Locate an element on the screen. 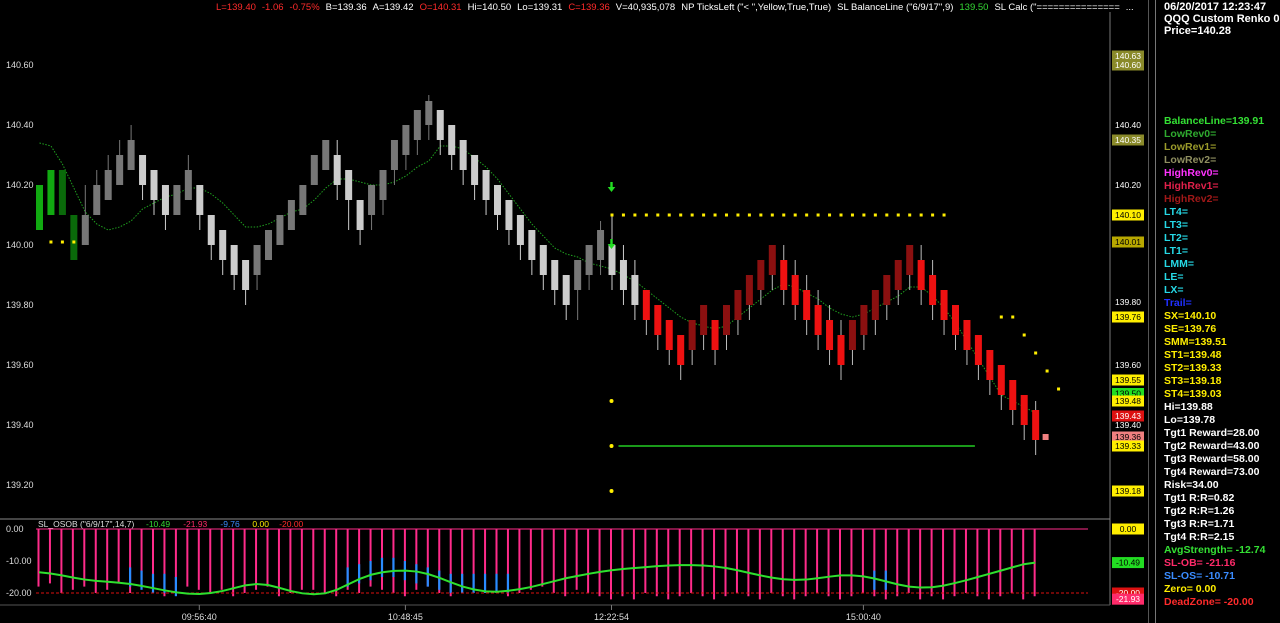 The width and height of the screenshot is (1280, 623). price-axis-label: 139.55 is located at coordinates (1128, 380).